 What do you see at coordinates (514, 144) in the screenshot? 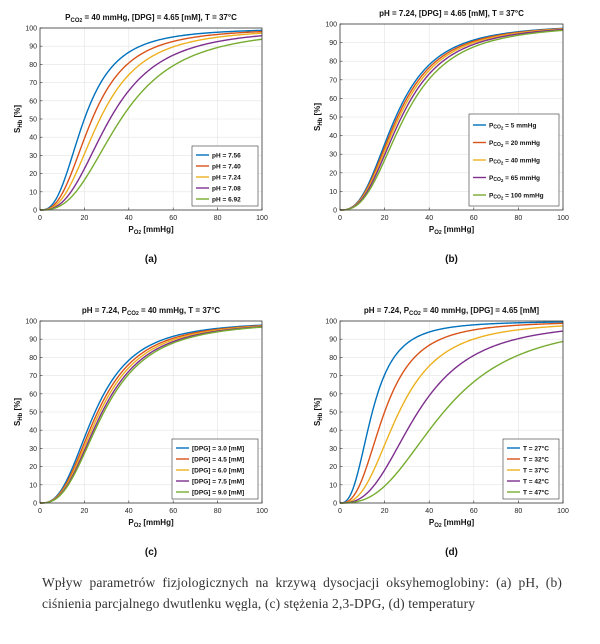
I see `legend-label: PCO2 = 20 mmHg` at bounding box center [514, 144].